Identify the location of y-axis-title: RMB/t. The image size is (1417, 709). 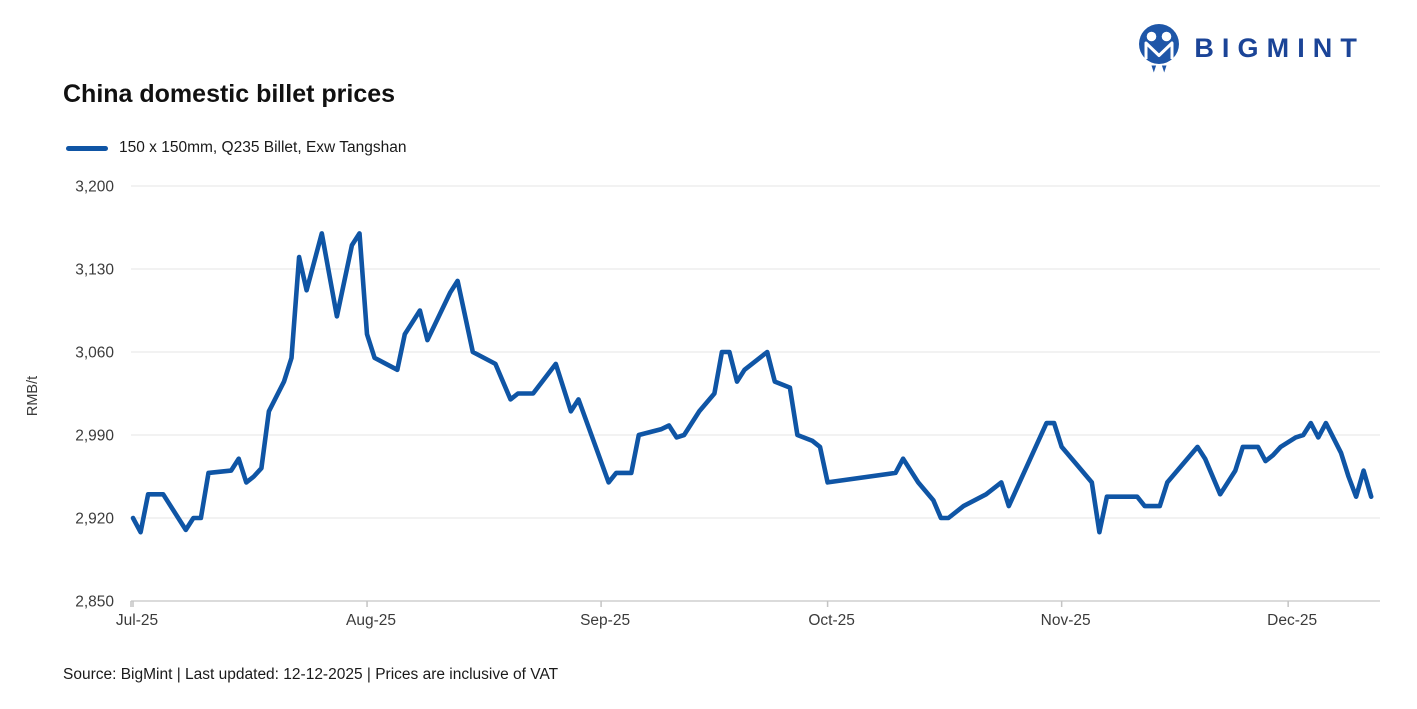
(33, 396).